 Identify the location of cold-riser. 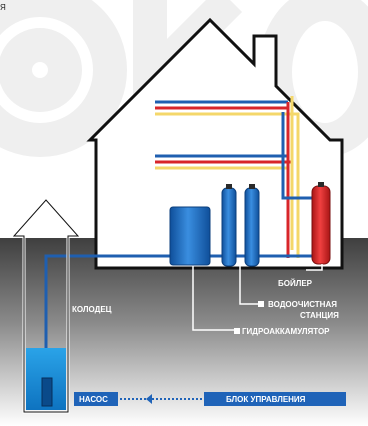
(299, 156).